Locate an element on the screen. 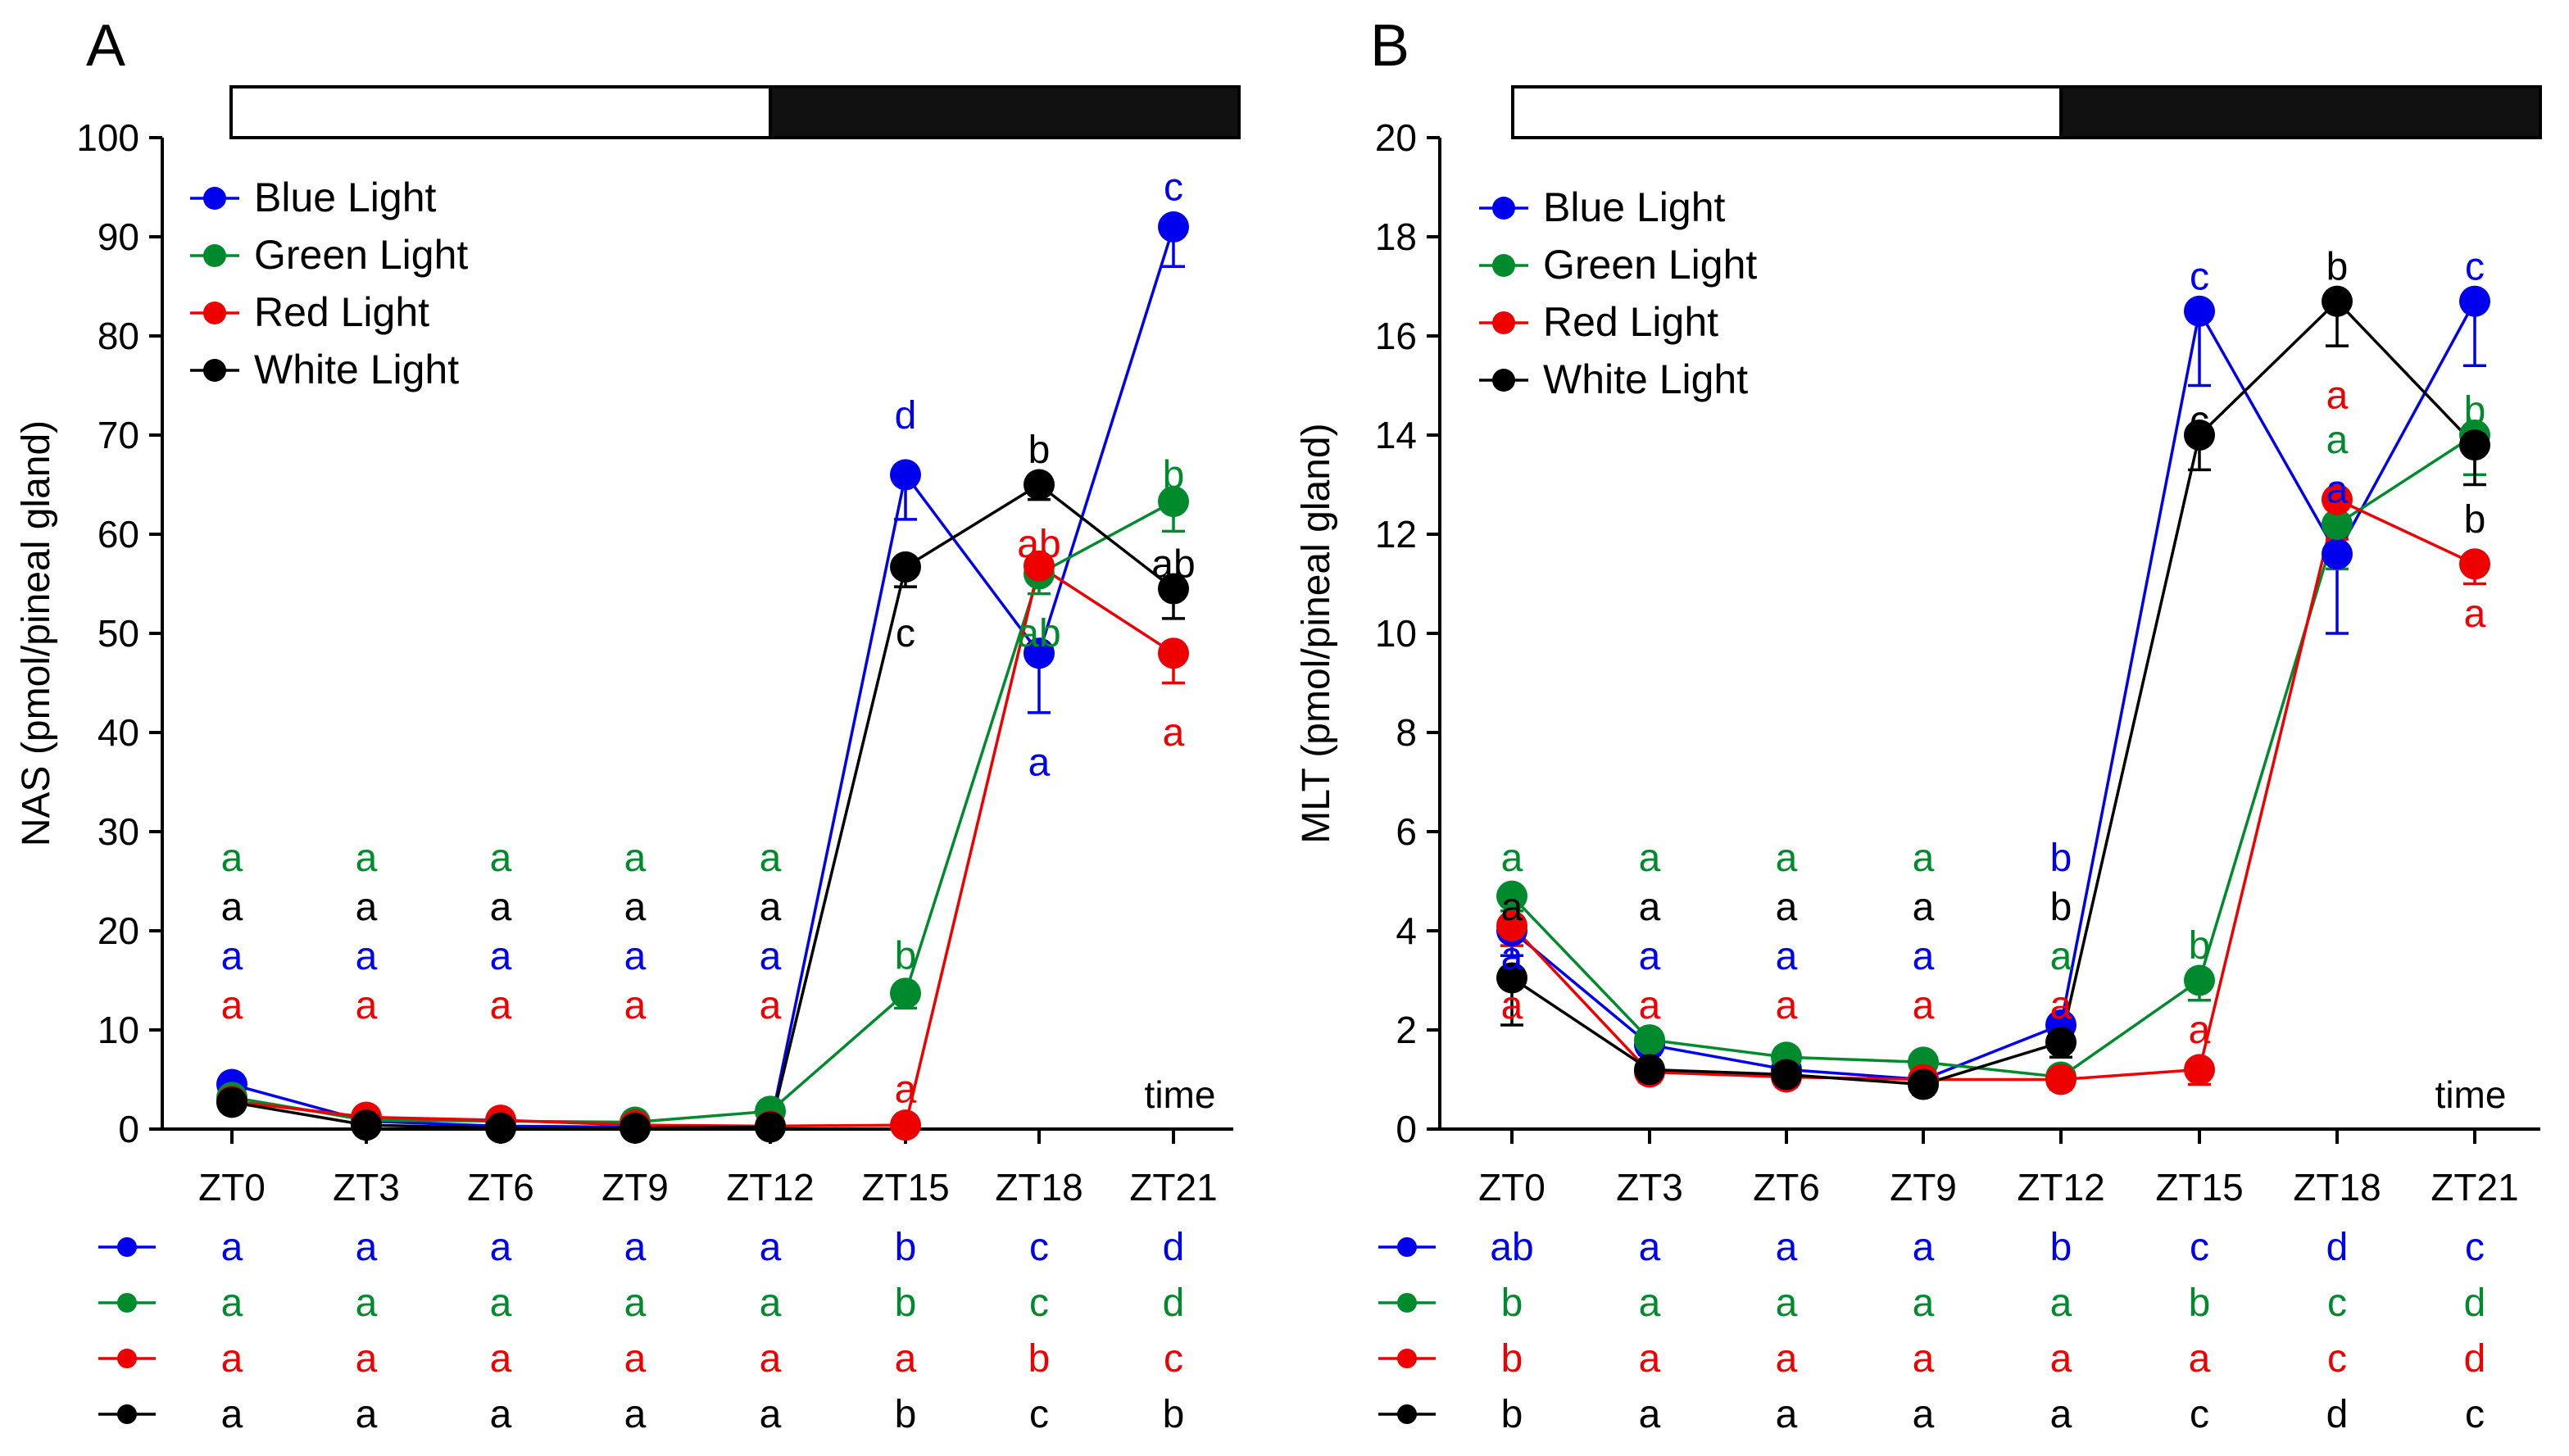 This screenshot has height=1456, width=2569. significance-letter: b is located at coordinates (2200, 946).